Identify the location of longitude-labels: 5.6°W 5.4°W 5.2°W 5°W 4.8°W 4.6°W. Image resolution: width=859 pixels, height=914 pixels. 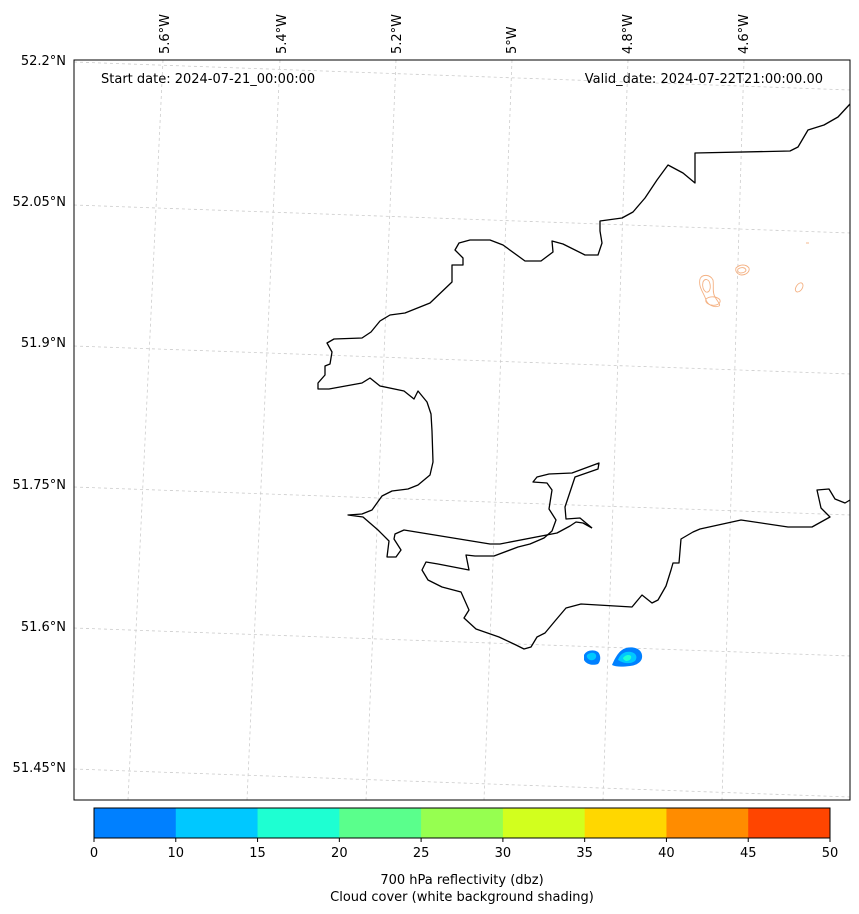
(455, 34).